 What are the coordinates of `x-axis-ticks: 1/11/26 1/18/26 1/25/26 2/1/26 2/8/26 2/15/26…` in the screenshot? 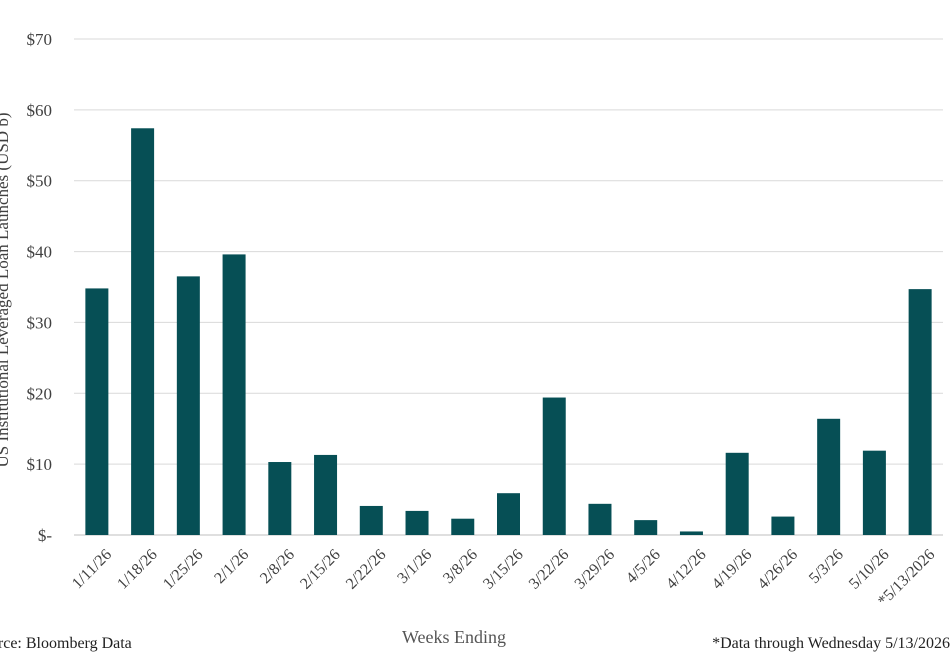 It's located at (503, 578).